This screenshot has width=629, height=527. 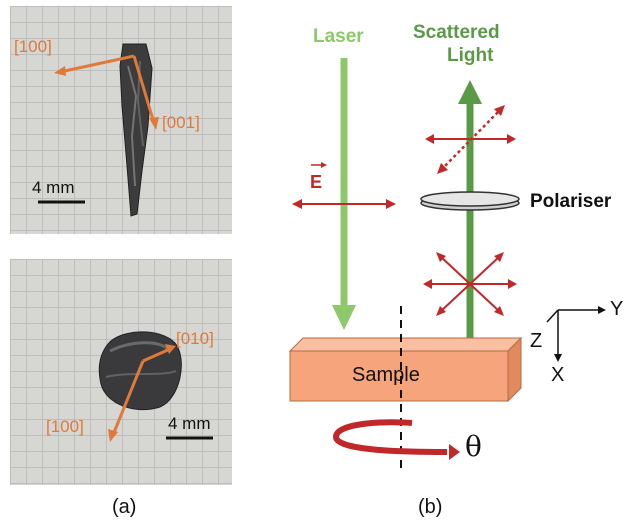 I want to click on axis-100-arrow, so click(x=97, y=64).